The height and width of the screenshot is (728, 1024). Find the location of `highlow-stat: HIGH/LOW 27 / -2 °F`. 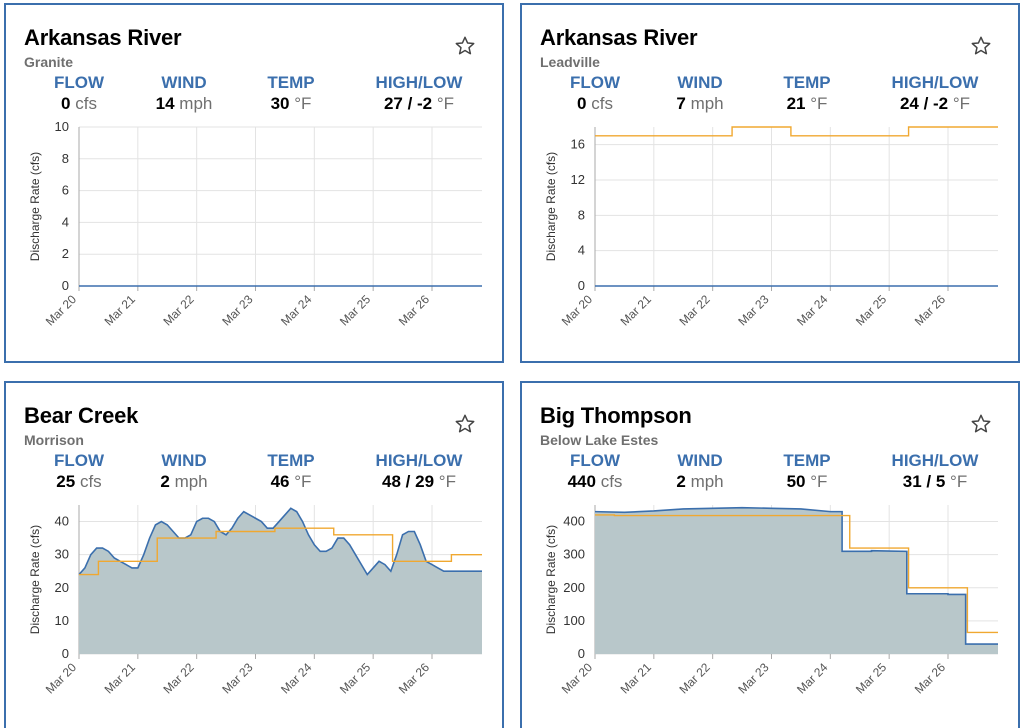

highlow-stat: HIGH/LOW 27 / -2 °F is located at coordinates (419, 93).